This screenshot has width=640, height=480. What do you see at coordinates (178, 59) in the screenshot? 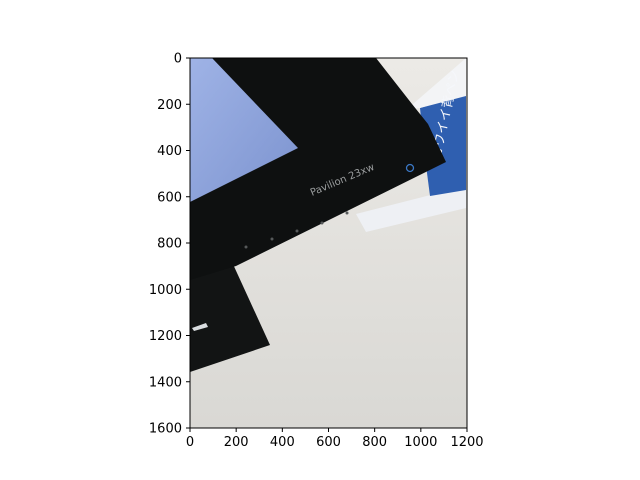
I see `y-tick-label: 0` at bounding box center [178, 59].